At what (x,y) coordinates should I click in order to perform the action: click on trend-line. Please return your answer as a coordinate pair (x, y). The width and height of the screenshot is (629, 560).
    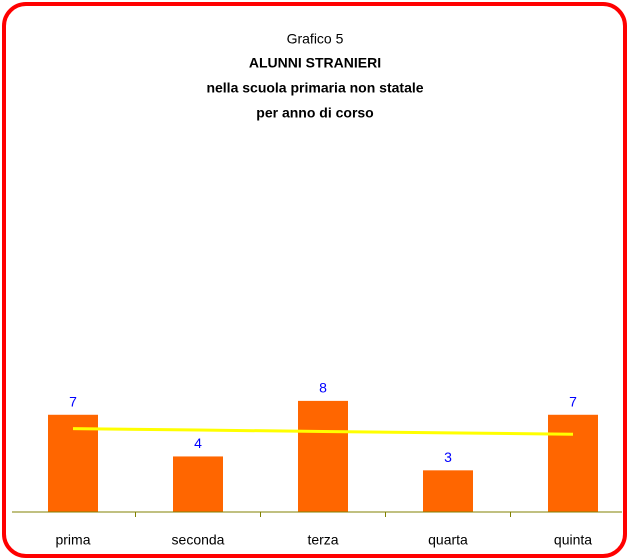
    Looking at the image, I should click on (323, 431).